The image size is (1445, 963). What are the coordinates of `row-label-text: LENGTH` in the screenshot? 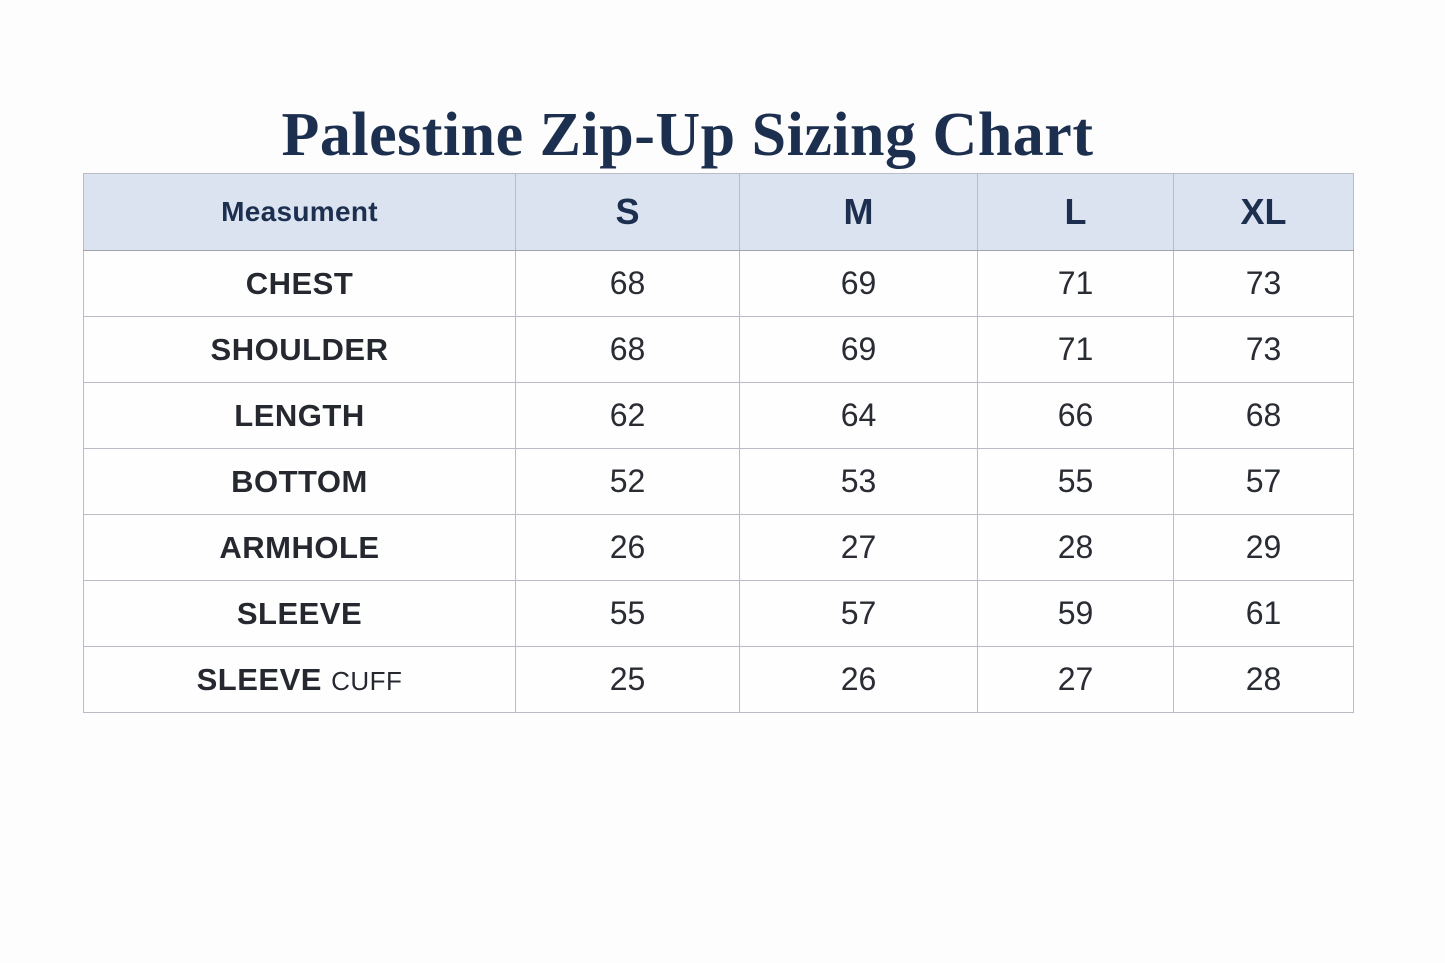 It's located at (299, 415).